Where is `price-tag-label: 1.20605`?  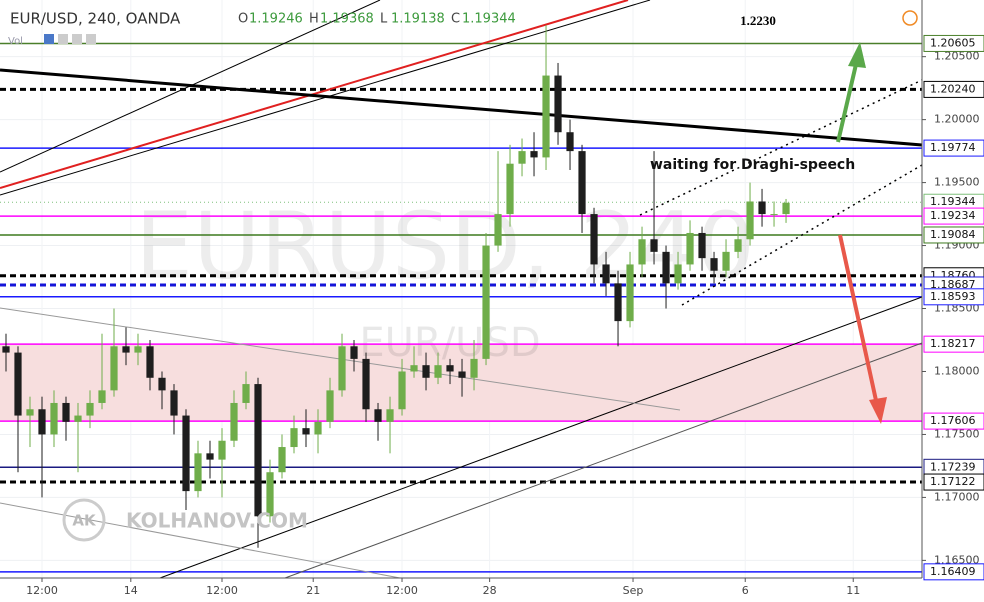
price-tag-label: 1.20605 is located at coordinates (953, 42).